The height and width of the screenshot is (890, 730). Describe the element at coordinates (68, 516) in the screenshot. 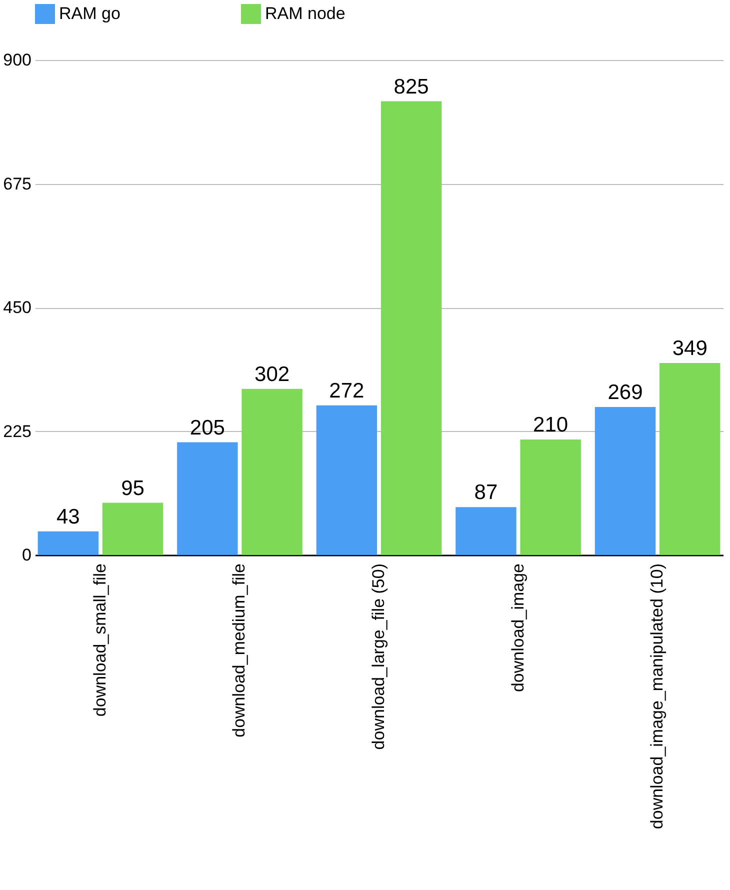

I see `data-label: 43` at that location.